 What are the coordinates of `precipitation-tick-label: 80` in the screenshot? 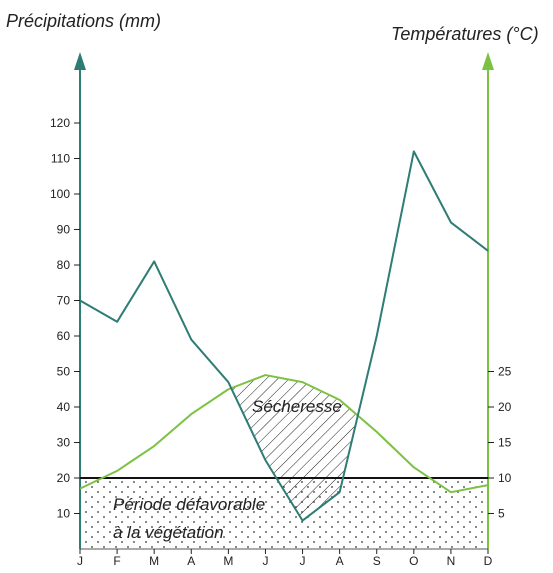 It's located at (64, 265).